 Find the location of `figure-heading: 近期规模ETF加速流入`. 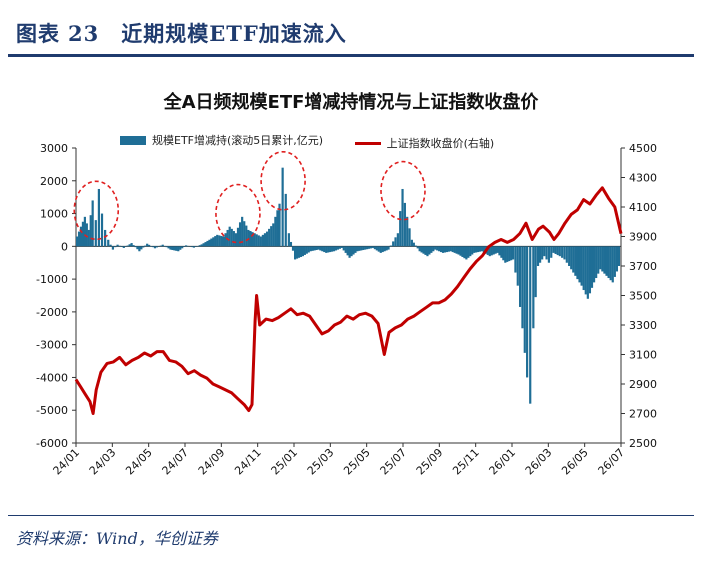

figure-heading: 近期规模ETF加速流入 is located at coordinates (234, 33).